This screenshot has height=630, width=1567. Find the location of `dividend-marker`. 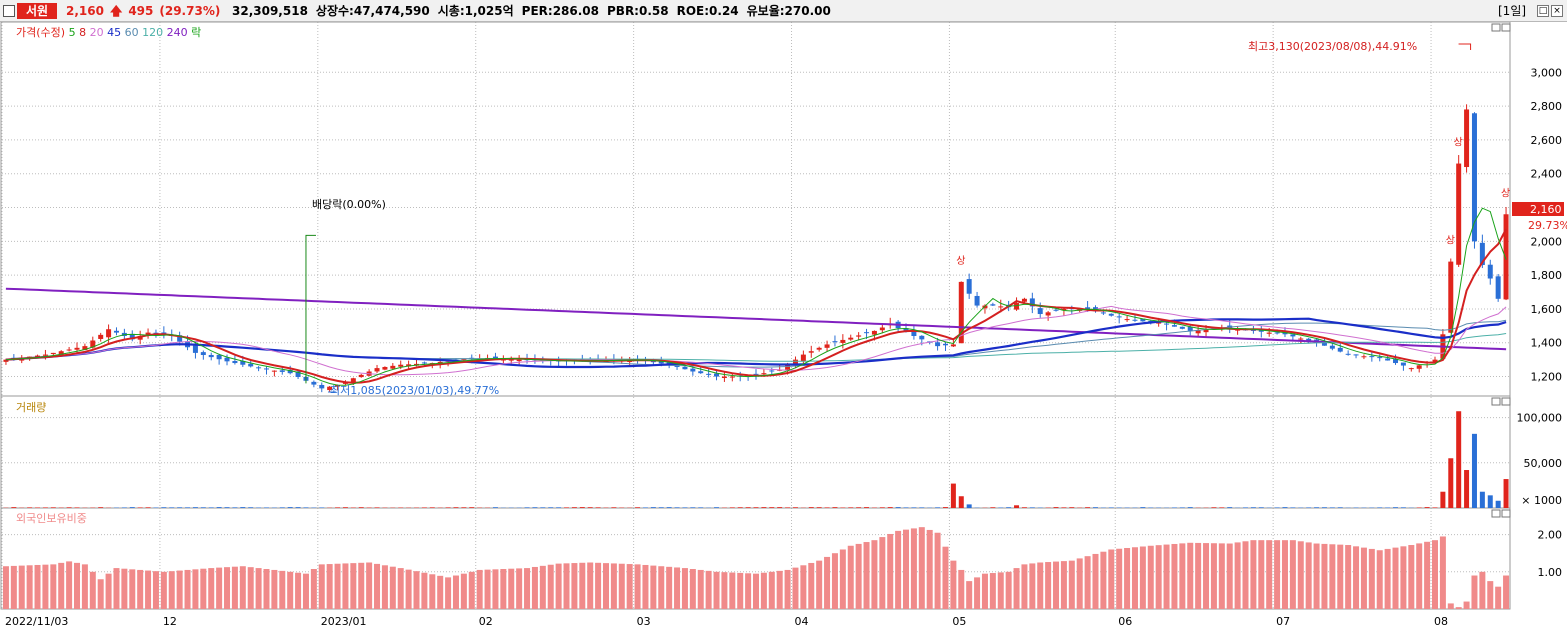

dividend-marker is located at coordinates (310, 309).